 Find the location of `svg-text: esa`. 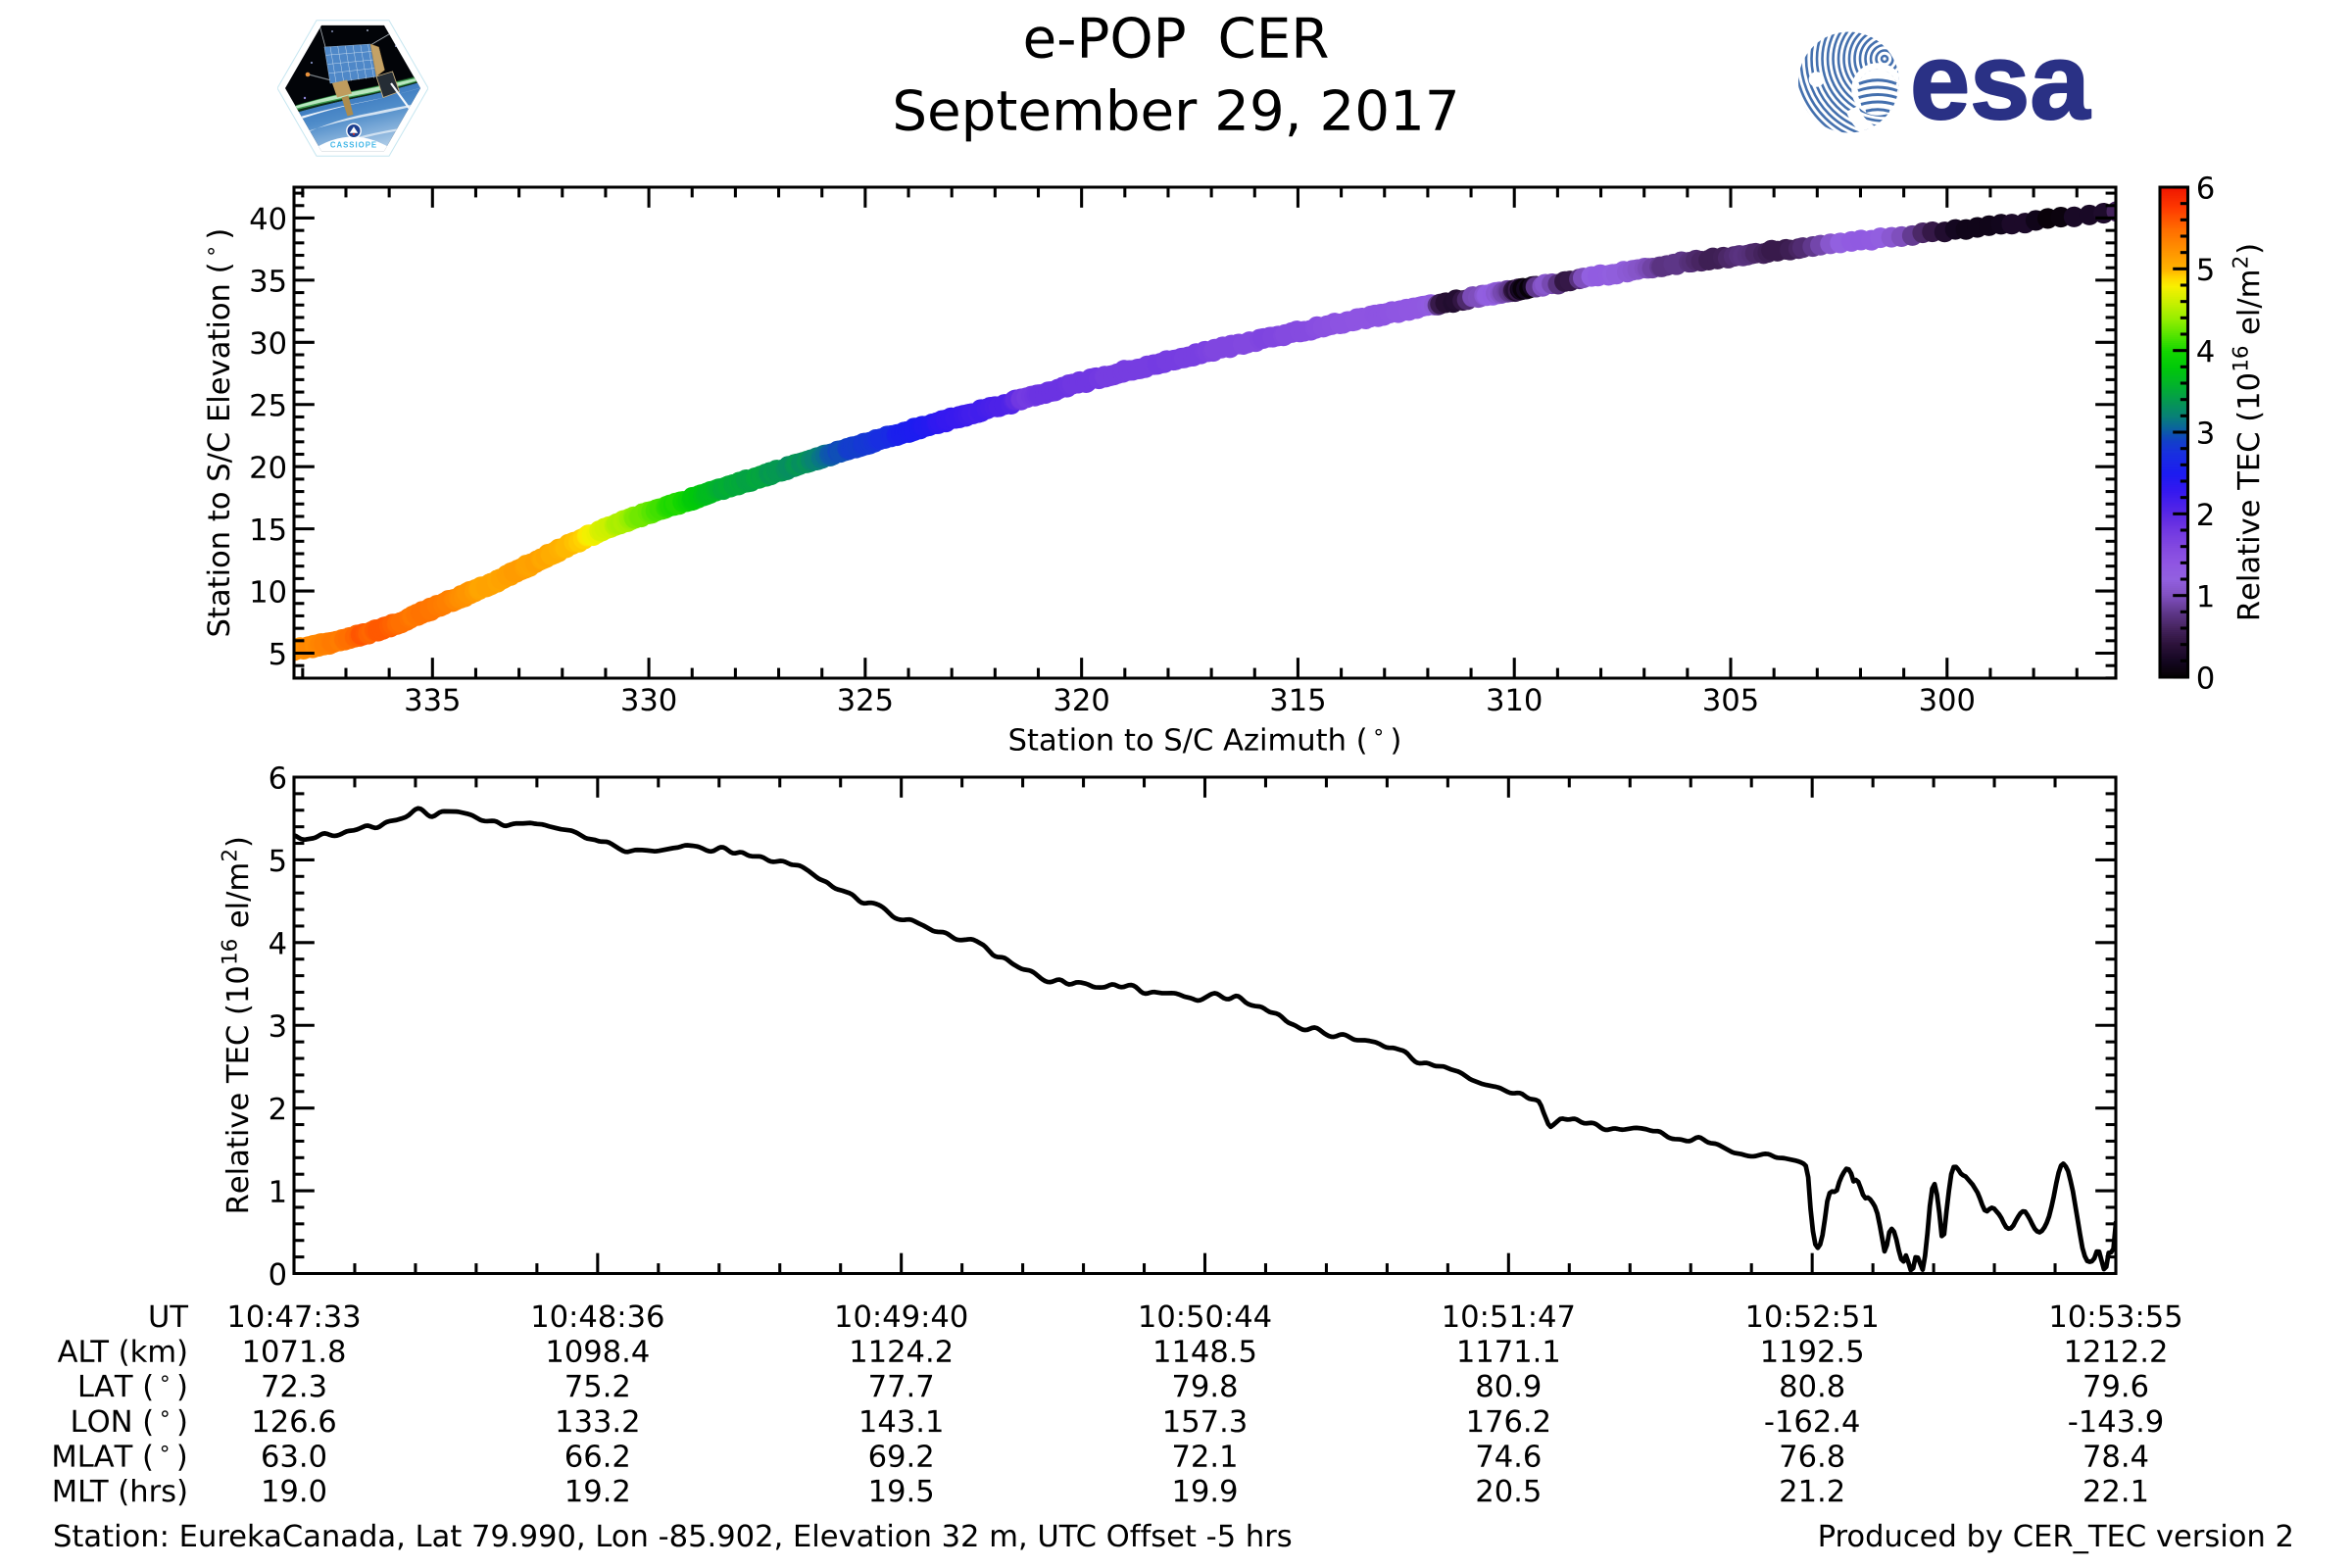

svg-text: esa is located at coordinates (2000, 82).